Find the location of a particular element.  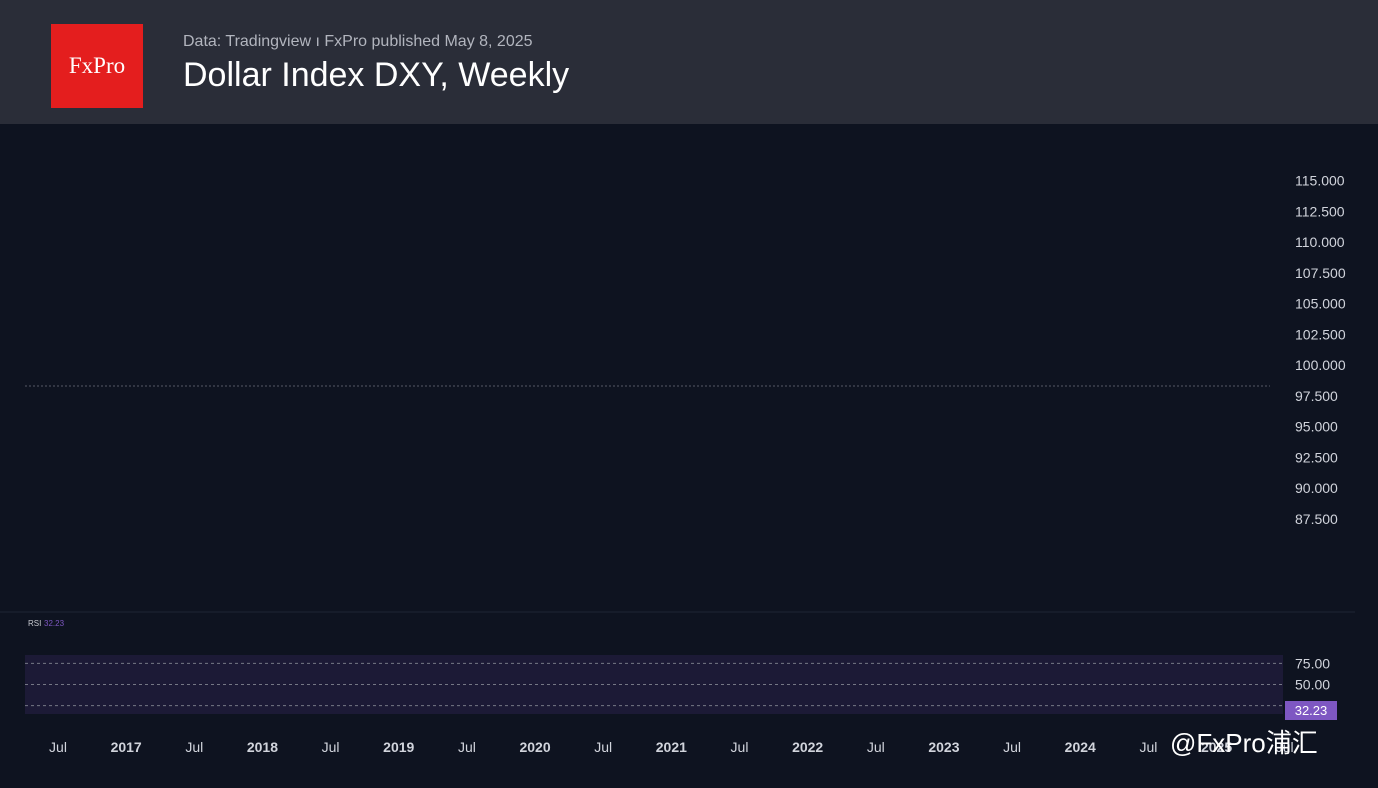

time-tick-label: 2017 is located at coordinates (126, 747).